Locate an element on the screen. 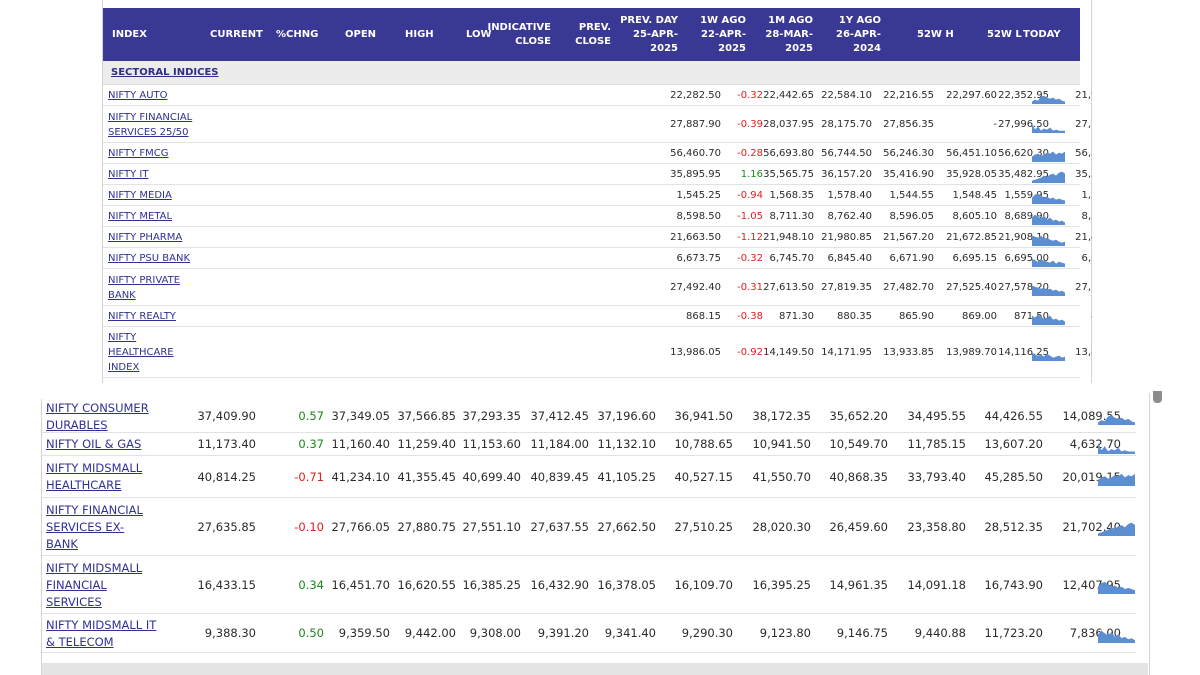 This screenshot has width=1200, height=675. col-header-today: TODAY is located at coordinates (1042, 34).